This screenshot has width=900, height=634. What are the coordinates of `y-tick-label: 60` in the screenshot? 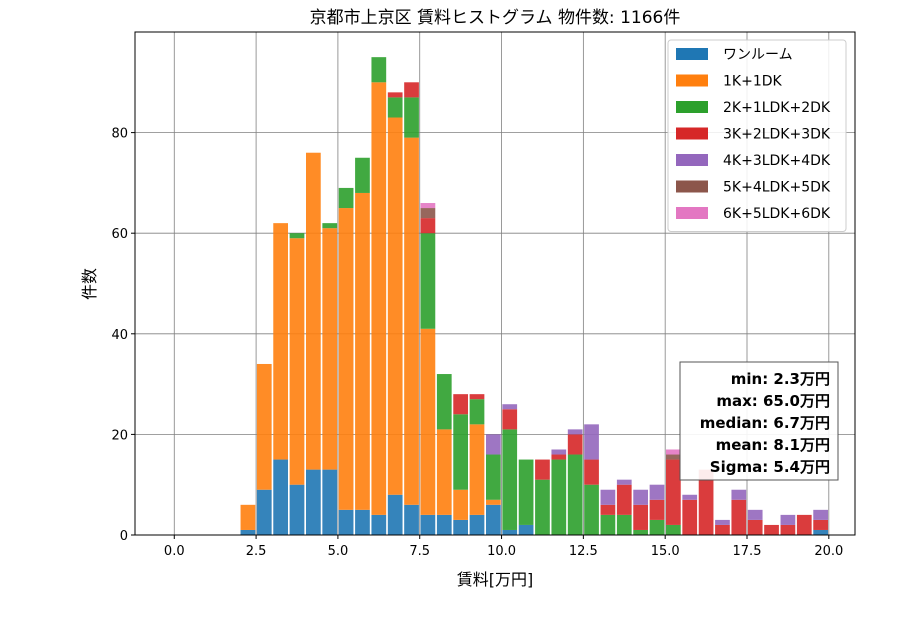 It's located at (119, 234).